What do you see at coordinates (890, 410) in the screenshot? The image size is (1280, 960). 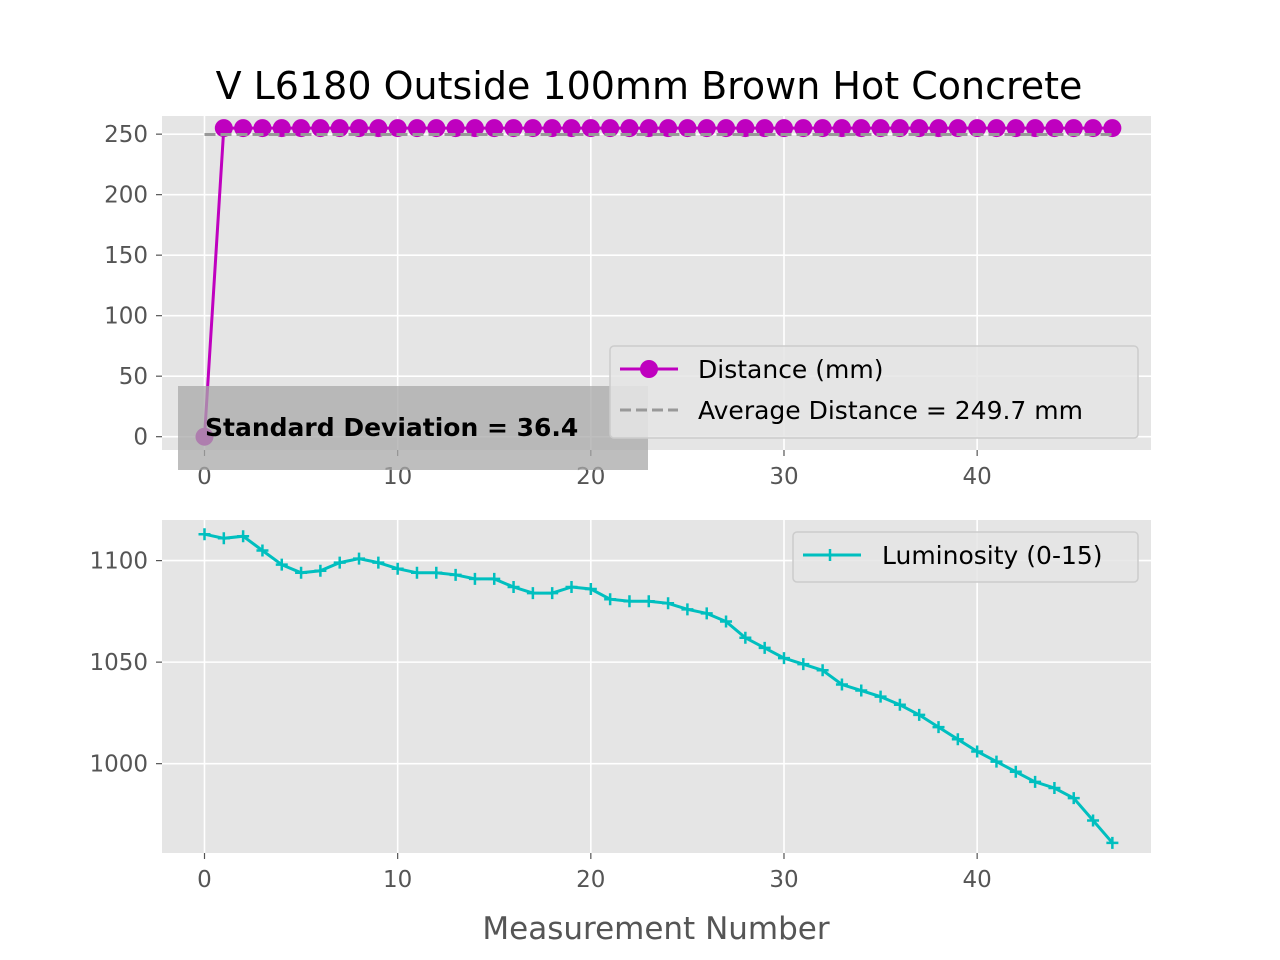 I see `legend-average-label: Average Distance = 249.7 mm` at bounding box center [890, 410].